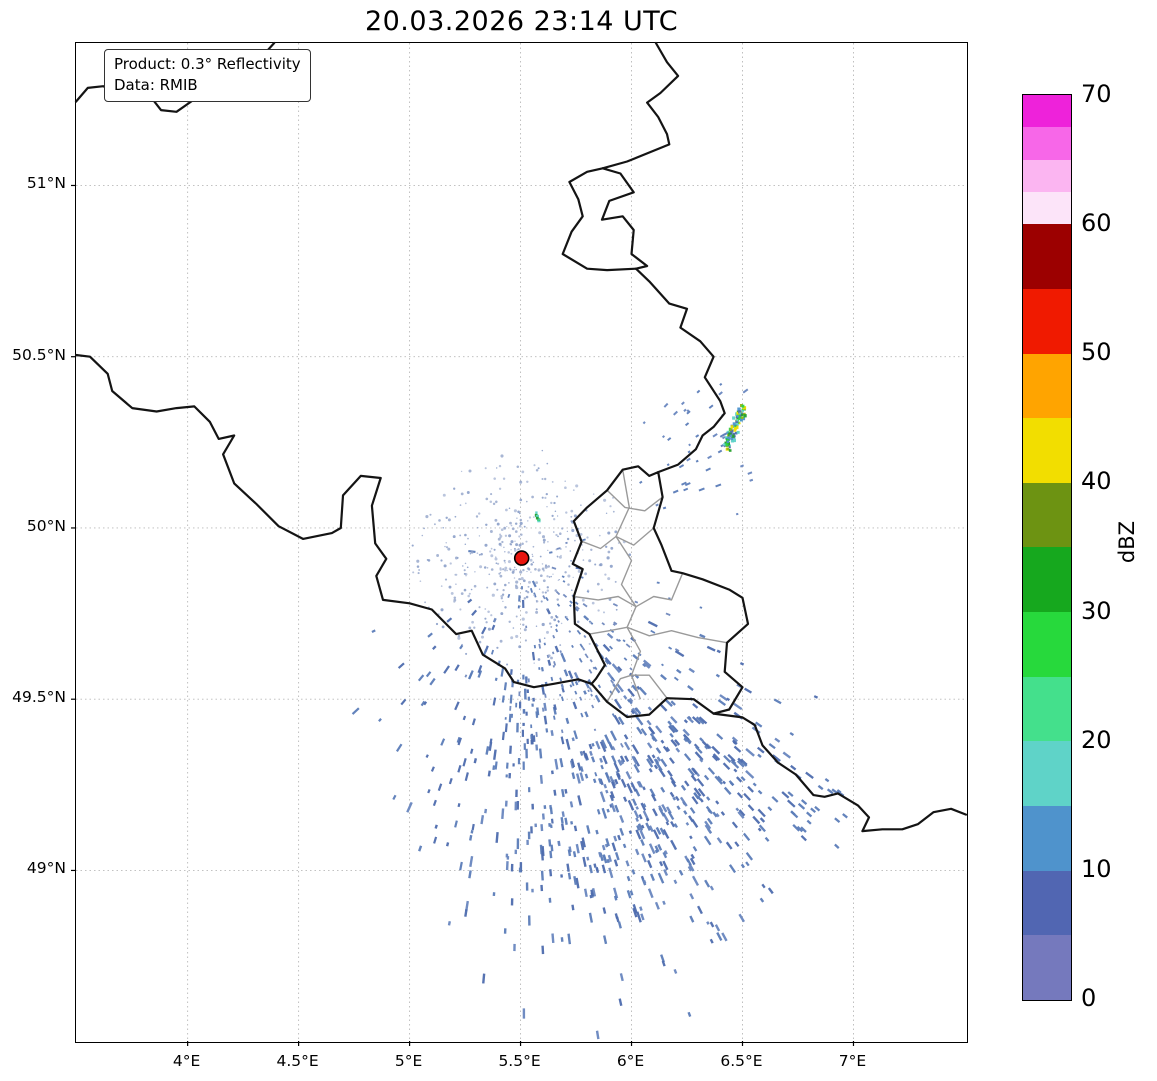  I want to click on colorbar-band, so click(1047, 256).